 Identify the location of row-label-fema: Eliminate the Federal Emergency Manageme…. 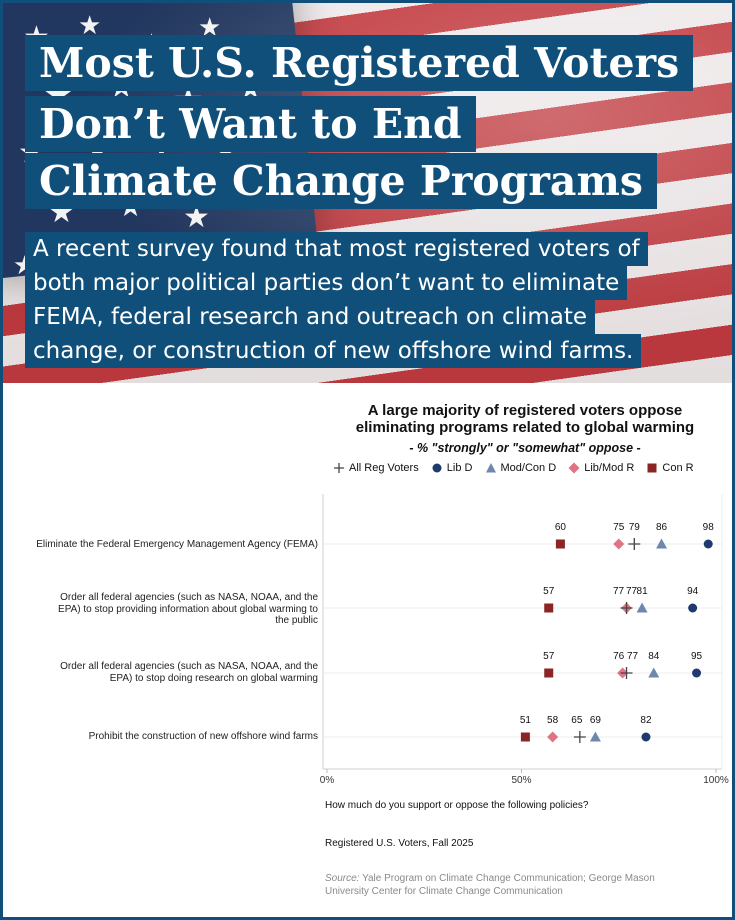
(177, 544).